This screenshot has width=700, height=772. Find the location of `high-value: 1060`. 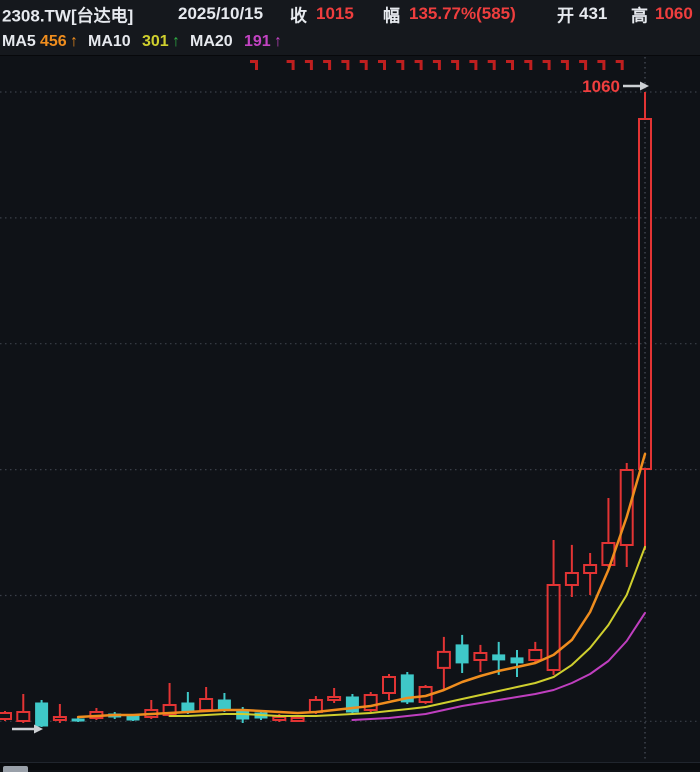

high-value: 1060 is located at coordinates (674, 13).